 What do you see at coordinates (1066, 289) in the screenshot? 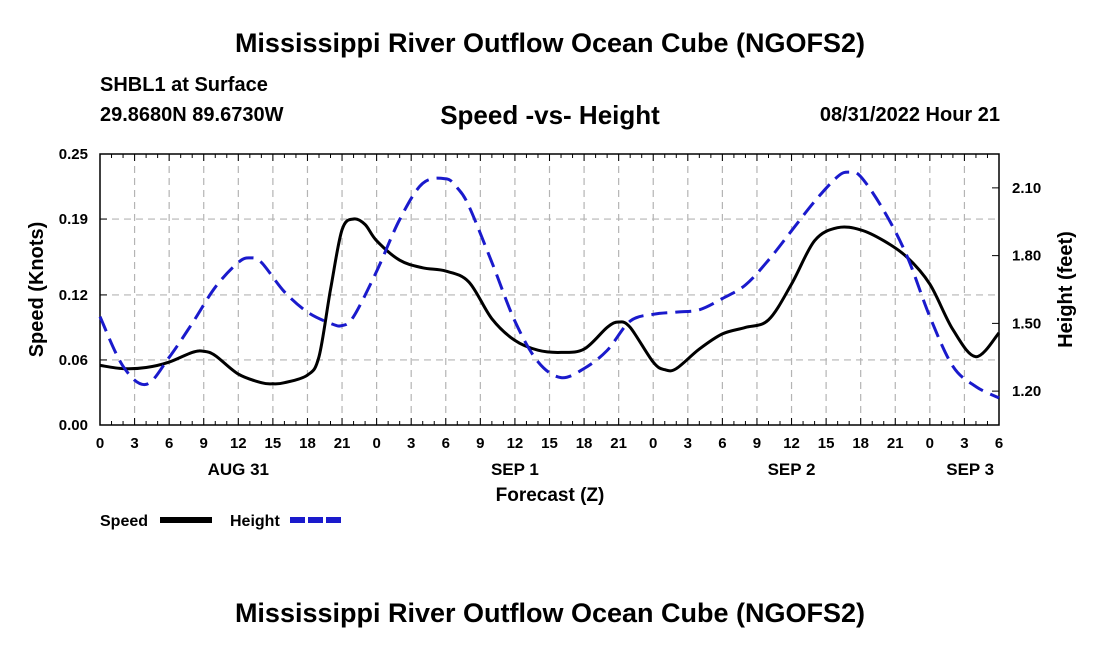
I see `y2-axis-title: Height (feet)` at bounding box center [1066, 289].